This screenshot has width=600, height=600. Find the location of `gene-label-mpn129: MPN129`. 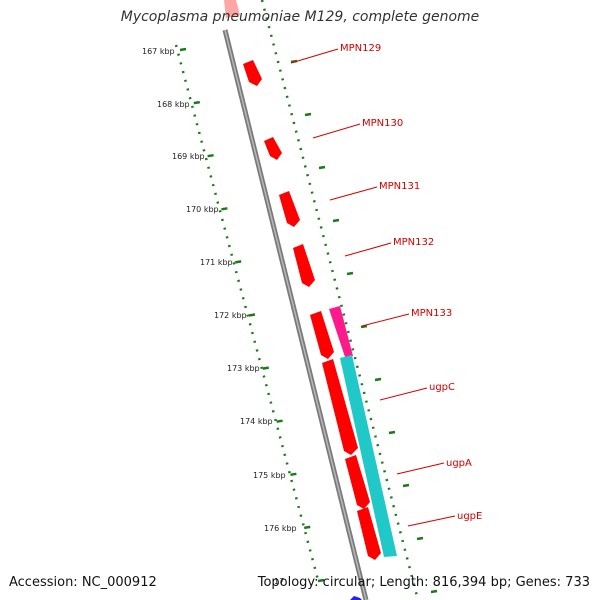

gene-label-mpn129: MPN129 is located at coordinates (360, 48).